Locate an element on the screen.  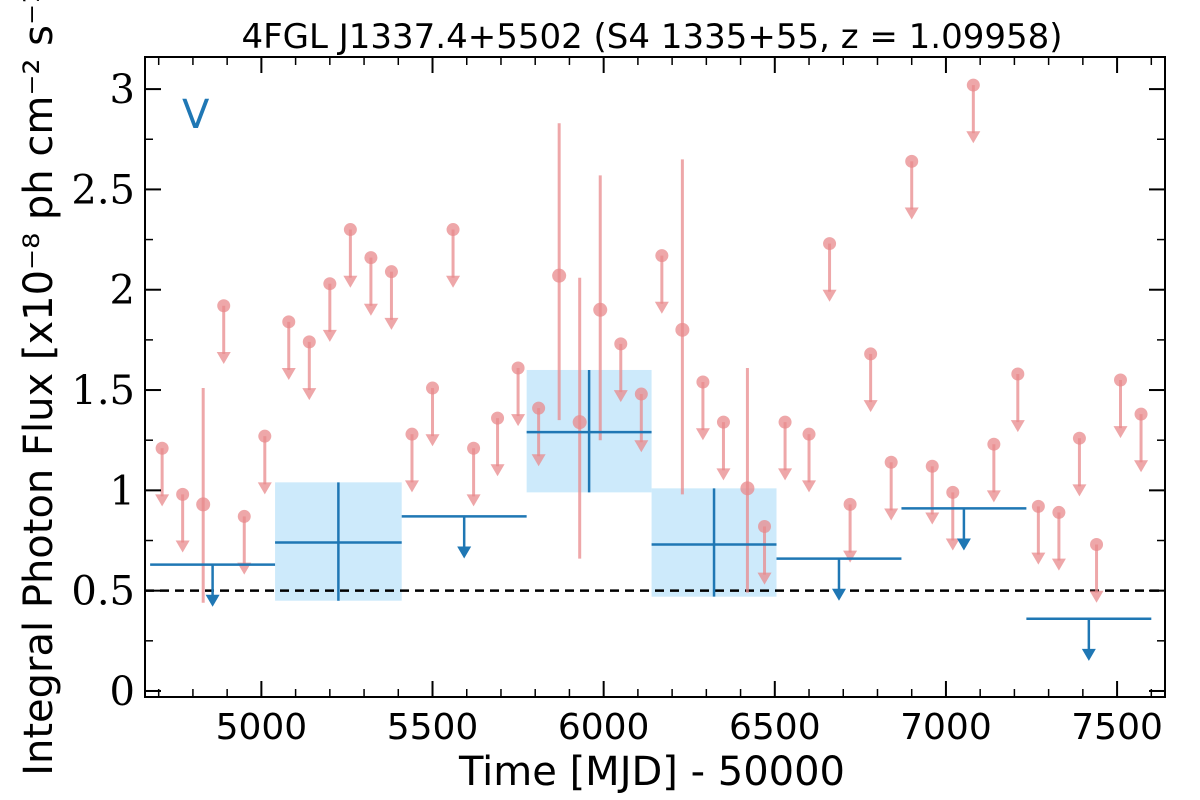
y-tick-label: 3 is located at coordinates (122, 90).